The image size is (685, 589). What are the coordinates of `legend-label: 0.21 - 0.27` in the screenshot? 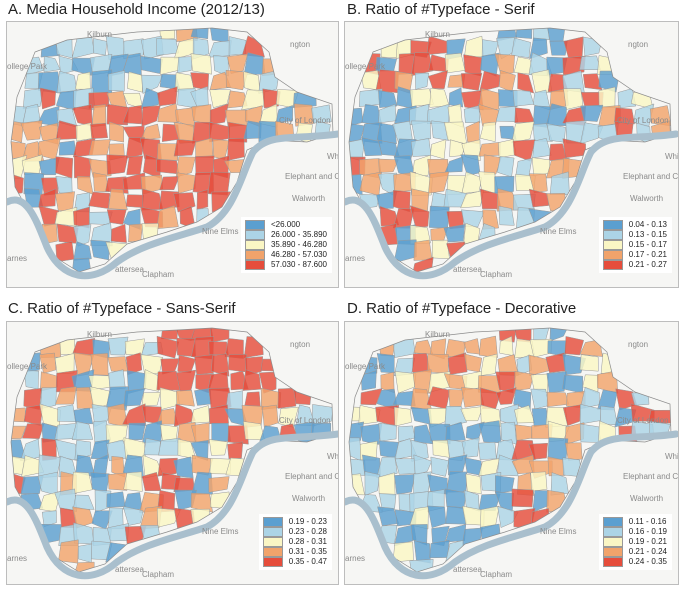 It's located at (647, 264).